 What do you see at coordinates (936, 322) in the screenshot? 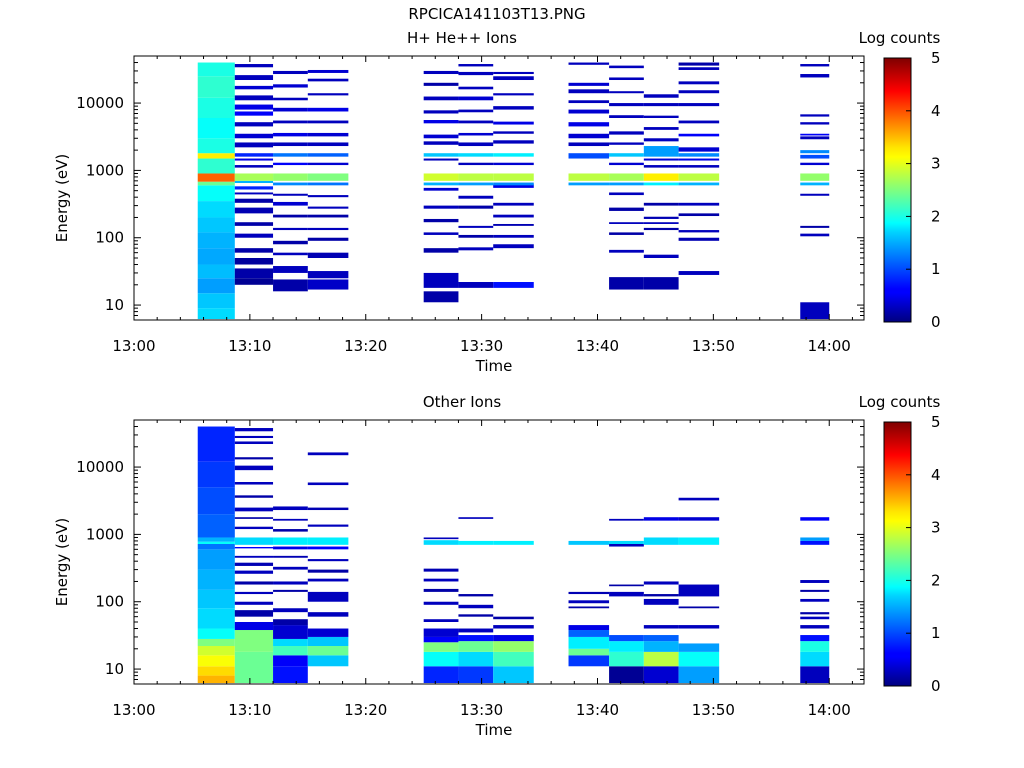
I see `colorbar-tick-label: 0` at bounding box center [936, 322].